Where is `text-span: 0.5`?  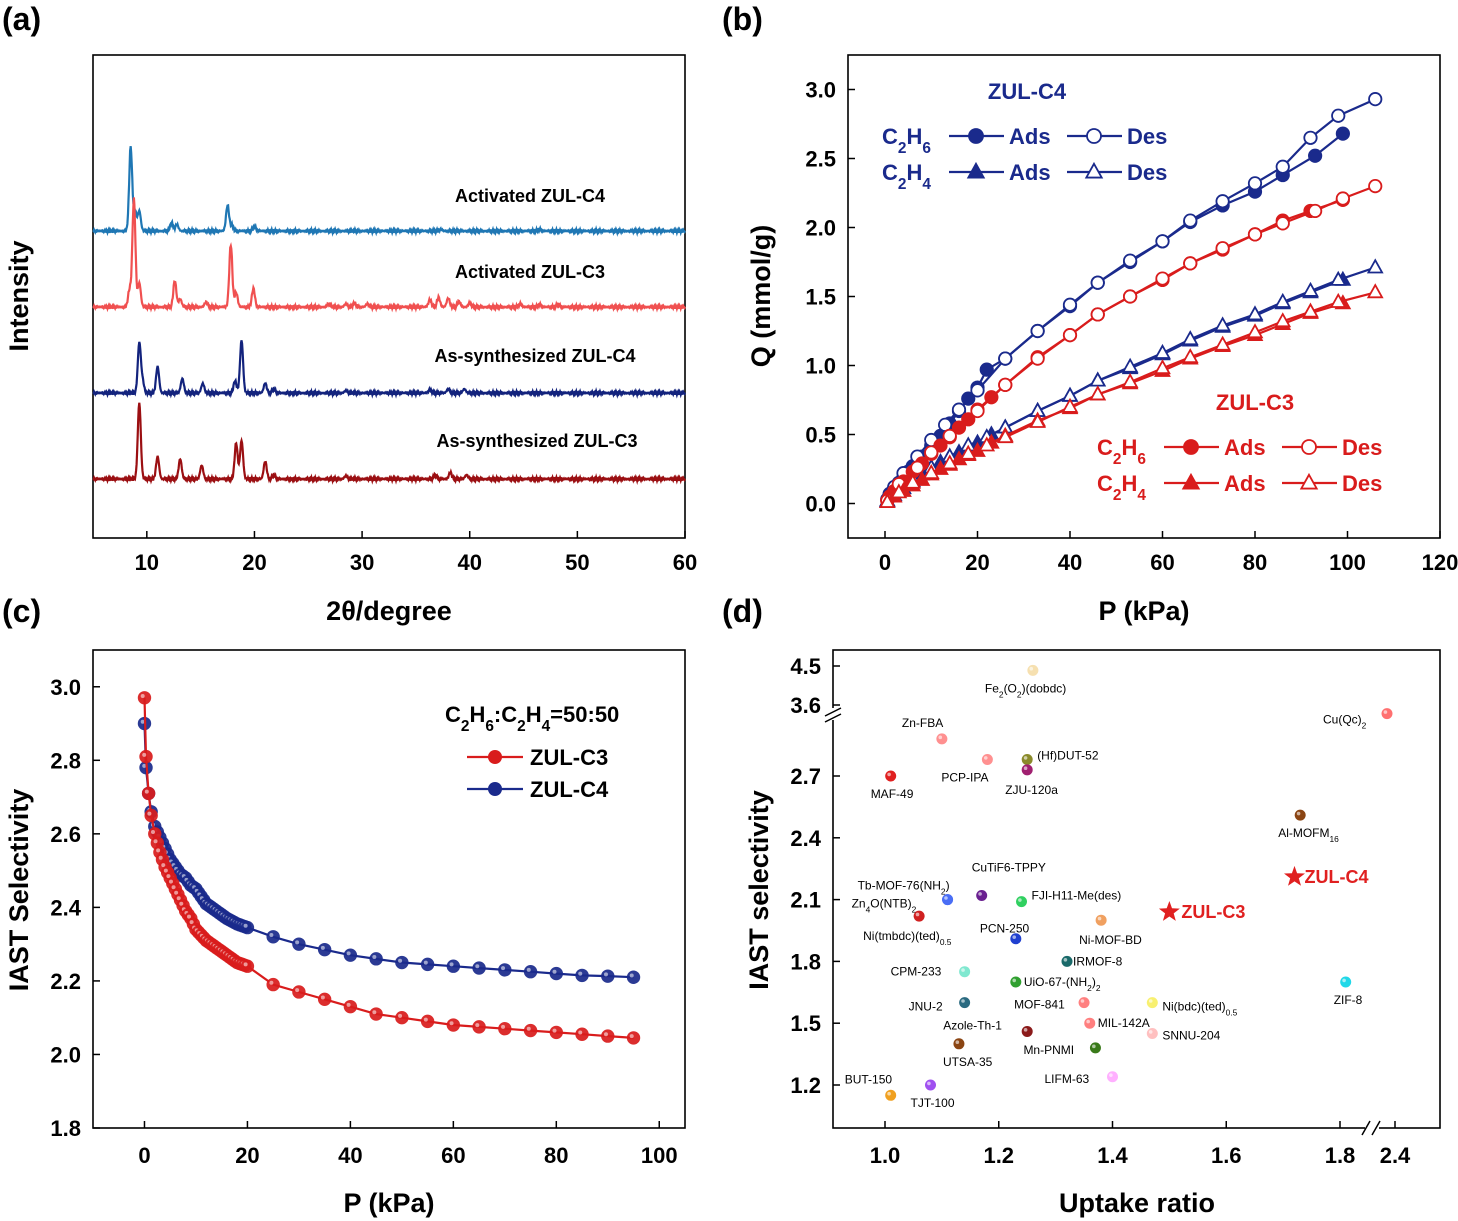 text-span: 0.5 is located at coordinates (946, 942).